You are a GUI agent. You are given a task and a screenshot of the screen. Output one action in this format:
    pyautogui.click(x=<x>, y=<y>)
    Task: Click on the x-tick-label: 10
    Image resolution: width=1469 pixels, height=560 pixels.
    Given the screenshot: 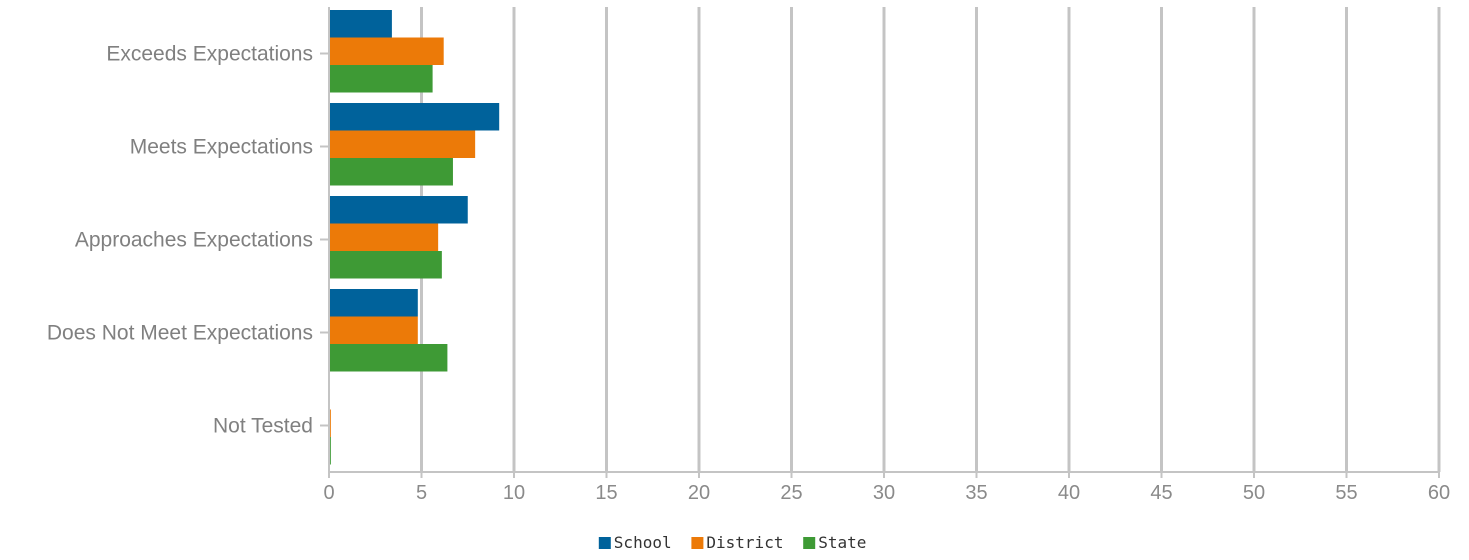 What is the action you would take?
    pyautogui.click(x=514, y=493)
    